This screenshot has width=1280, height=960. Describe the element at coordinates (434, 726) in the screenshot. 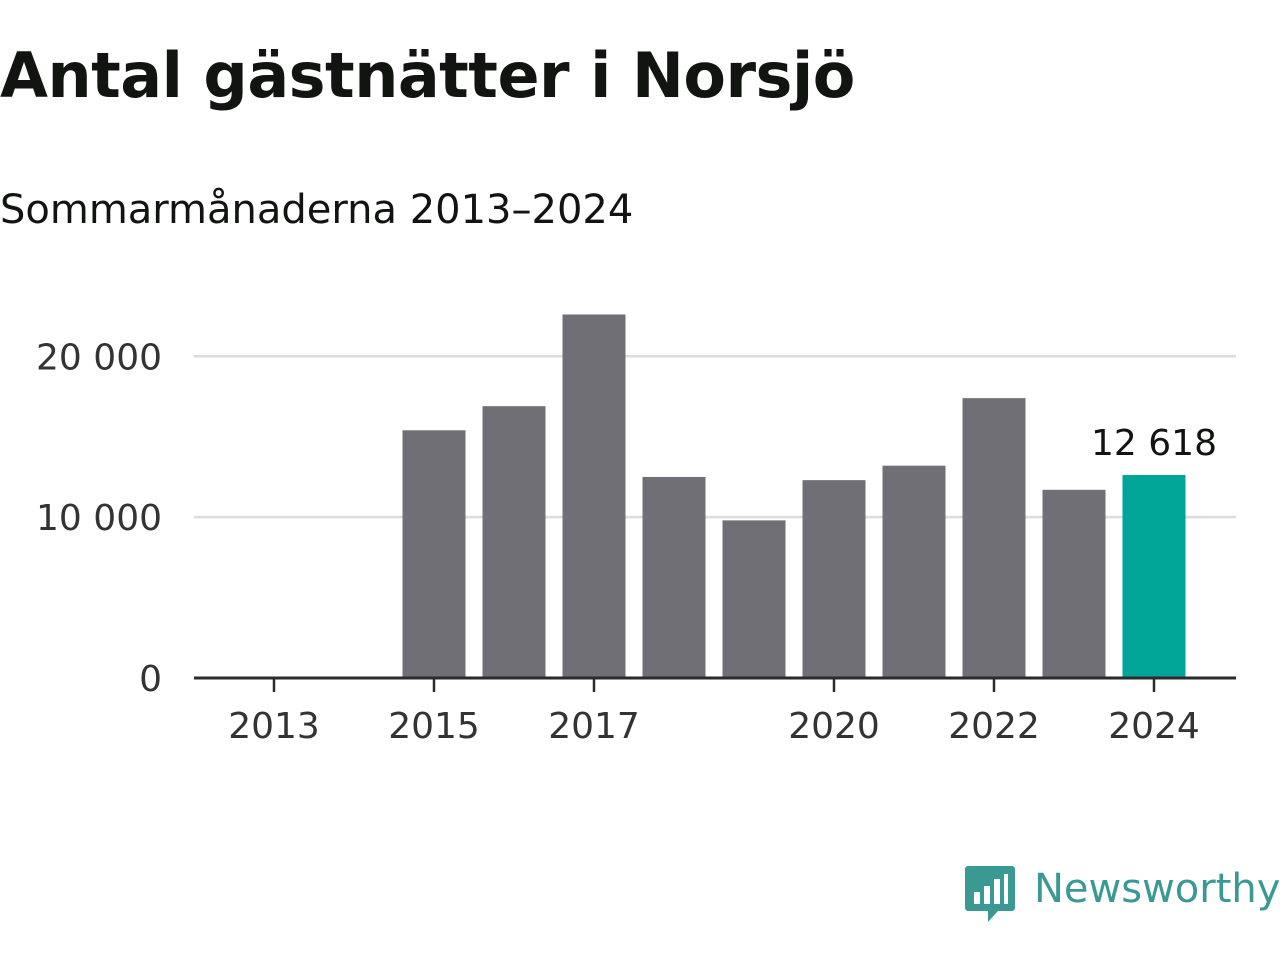

I see `x-tick-label: 2015` at that location.